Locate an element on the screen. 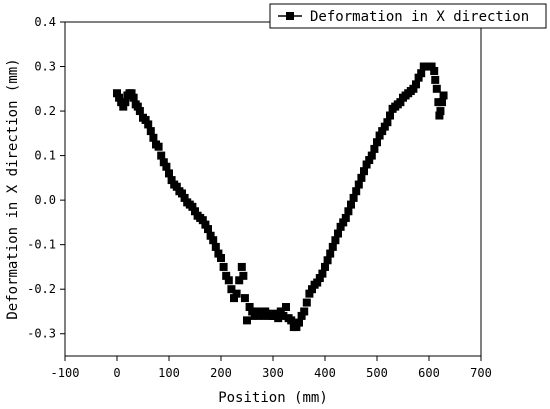  x-tick-label: 300 is located at coordinates (273, 373).